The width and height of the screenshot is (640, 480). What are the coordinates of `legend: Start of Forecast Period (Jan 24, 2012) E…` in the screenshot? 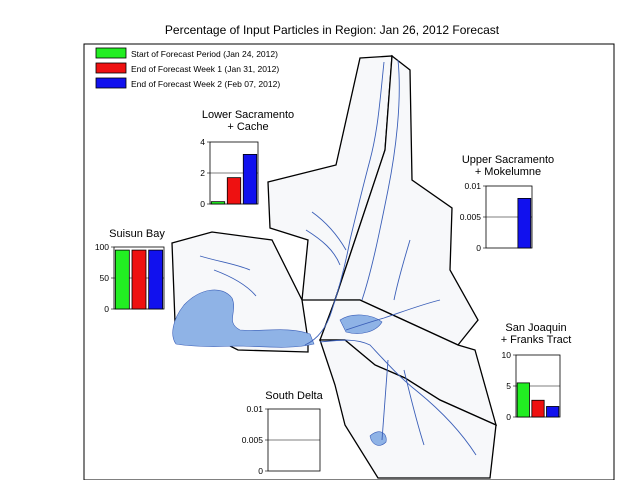 It's located at (187, 68).